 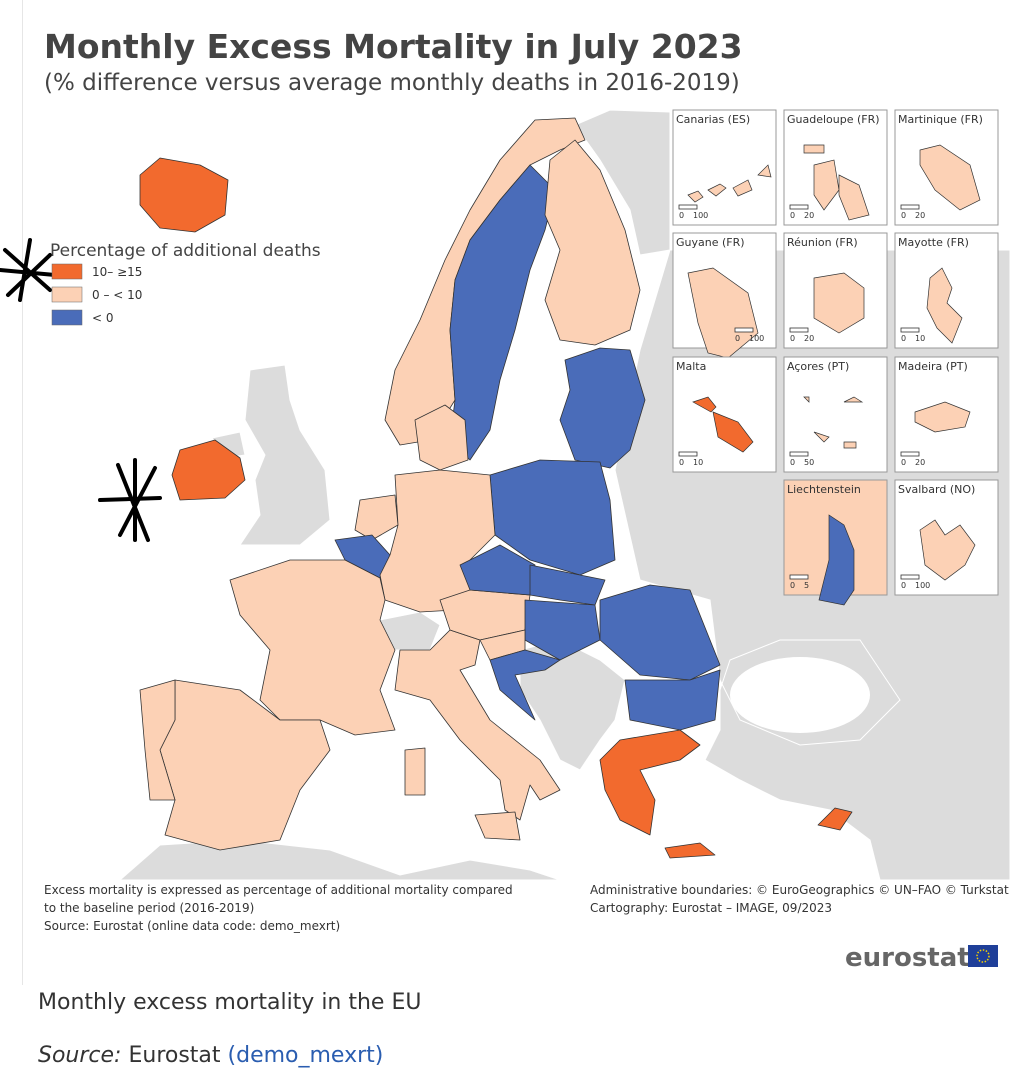 What do you see at coordinates (622, 182) in the screenshot?
I see `russia-north` at bounding box center [622, 182].